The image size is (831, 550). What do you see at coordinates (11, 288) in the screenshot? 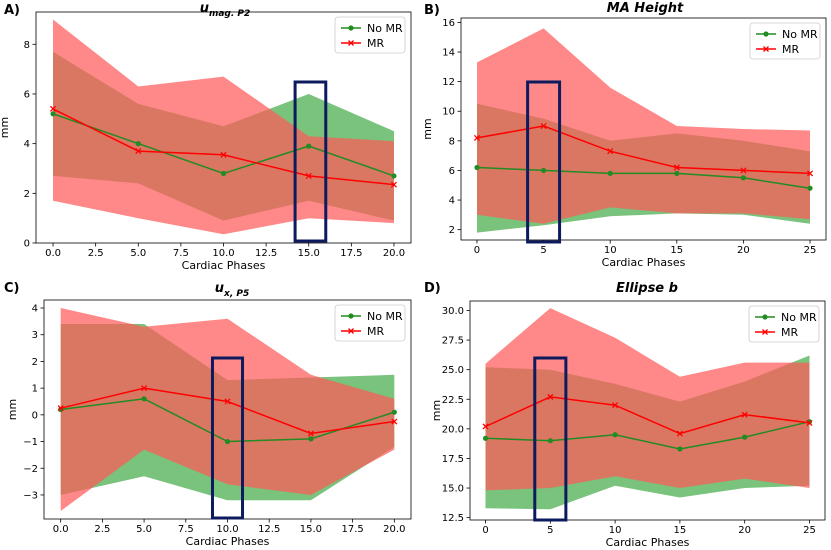
I see `panel-letter: C)` at bounding box center [11, 288].